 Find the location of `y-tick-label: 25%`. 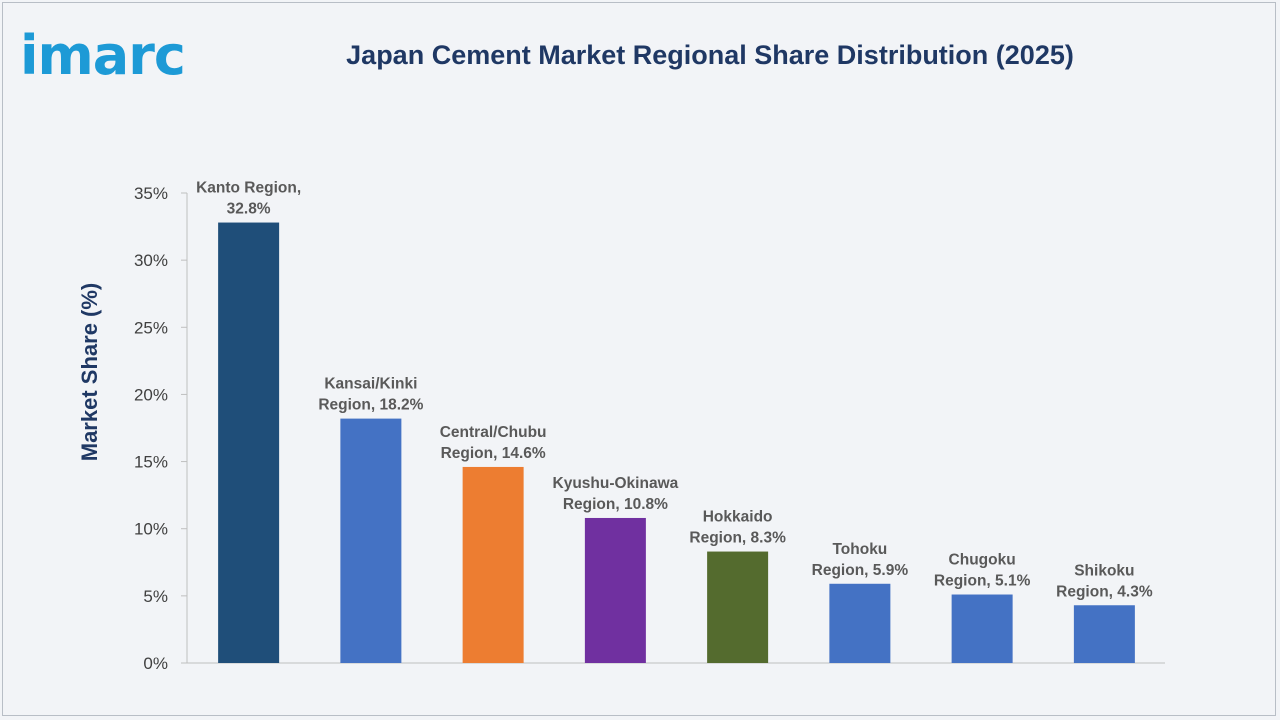

y-tick-label: 25% is located at coordinates (151, 327).